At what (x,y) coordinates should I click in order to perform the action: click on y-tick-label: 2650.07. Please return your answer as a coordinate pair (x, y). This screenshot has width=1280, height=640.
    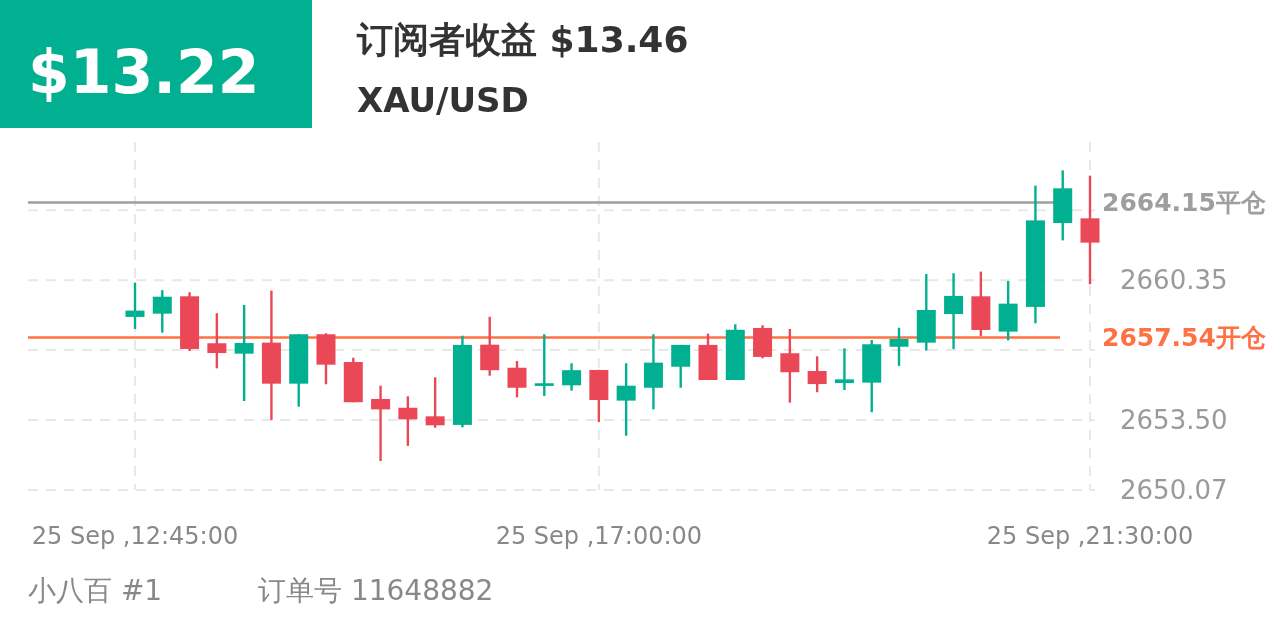
    Looking at the image, I should click on (1174, 490).